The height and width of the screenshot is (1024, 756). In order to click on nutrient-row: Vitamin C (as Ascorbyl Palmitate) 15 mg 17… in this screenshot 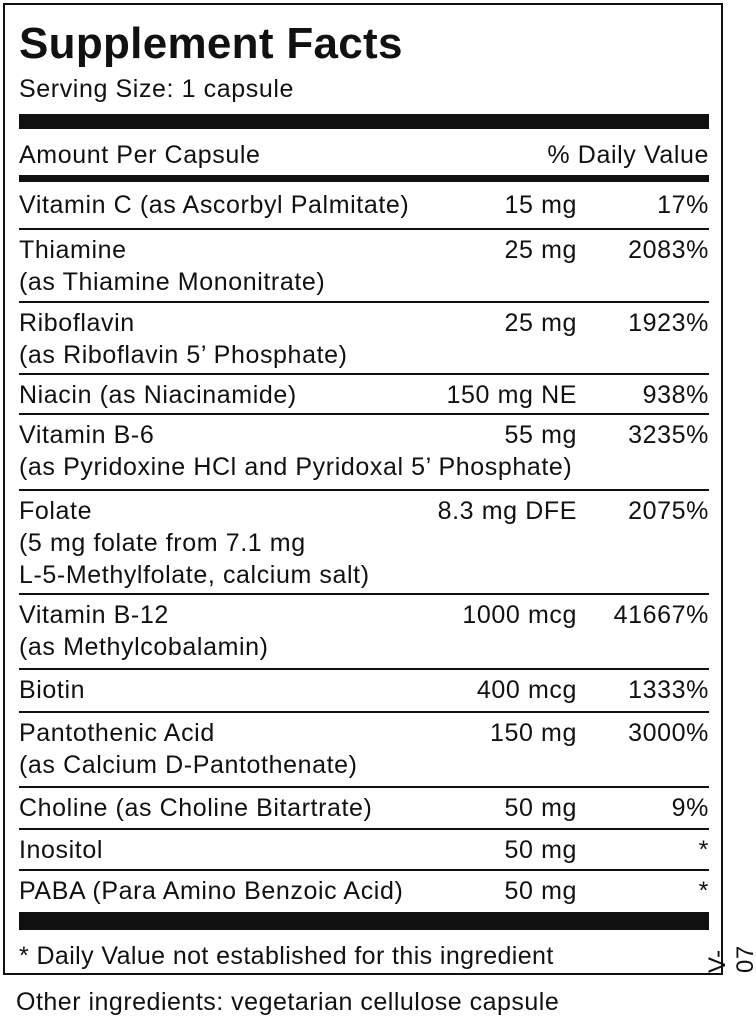, I will do `click(364, 207)`.